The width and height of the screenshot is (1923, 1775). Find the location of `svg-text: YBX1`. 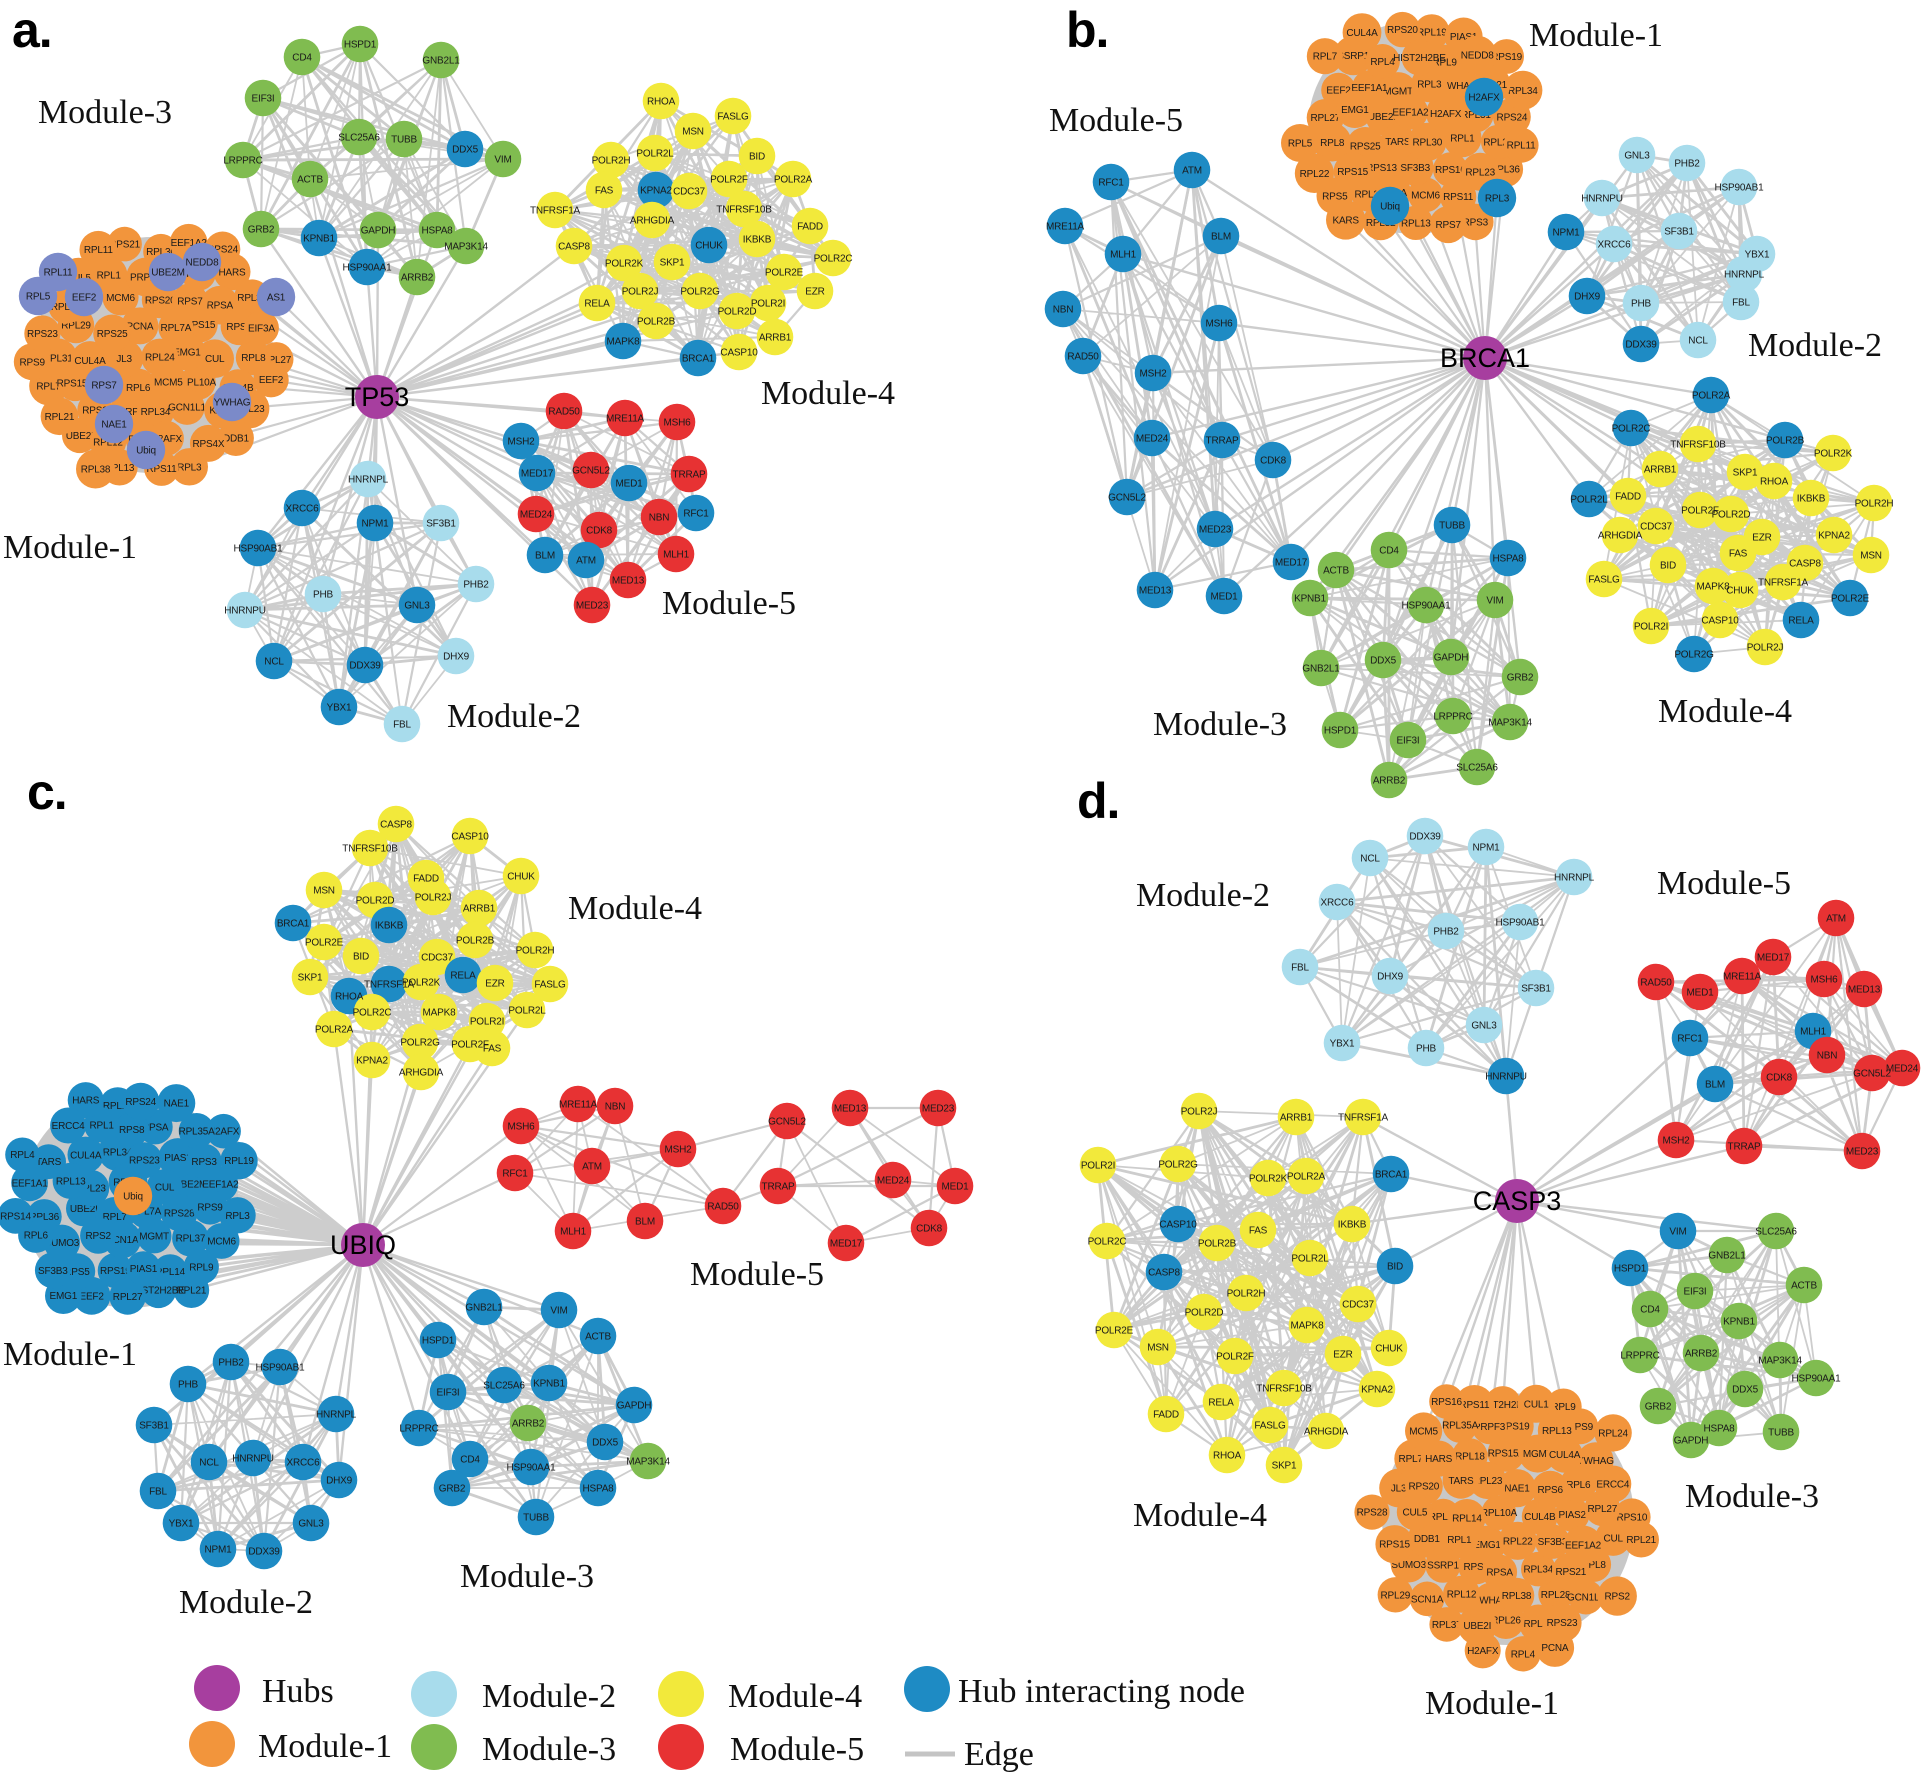

svg-text: YBX1 is located at coordinates (181, 1524).